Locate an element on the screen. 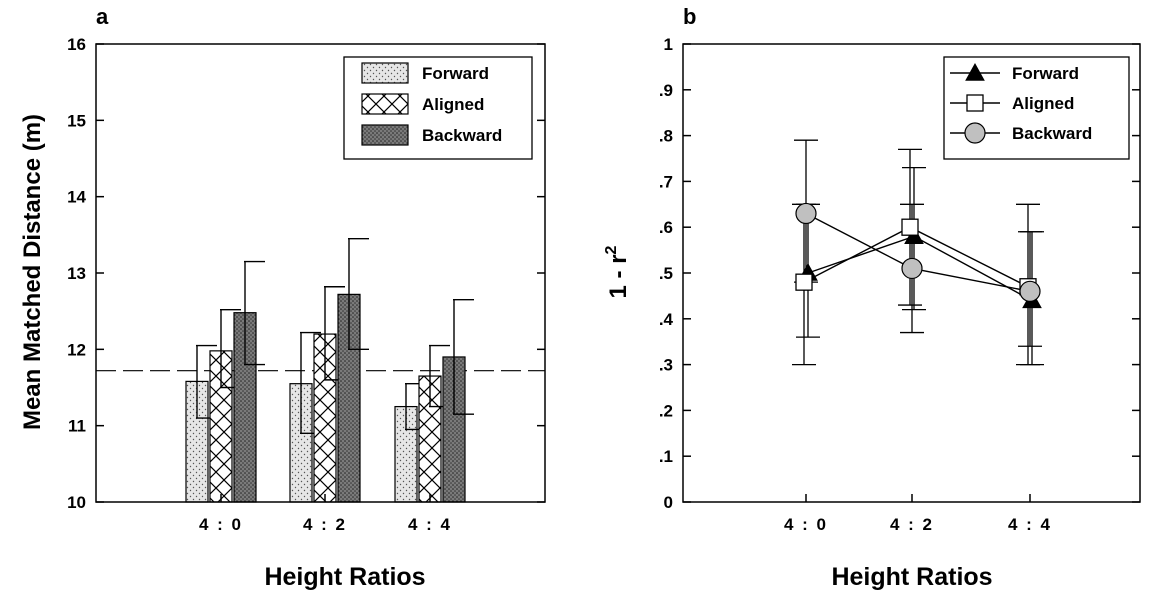  b-x-category-label: 4 : 0 is located at coordinates (806, 524).